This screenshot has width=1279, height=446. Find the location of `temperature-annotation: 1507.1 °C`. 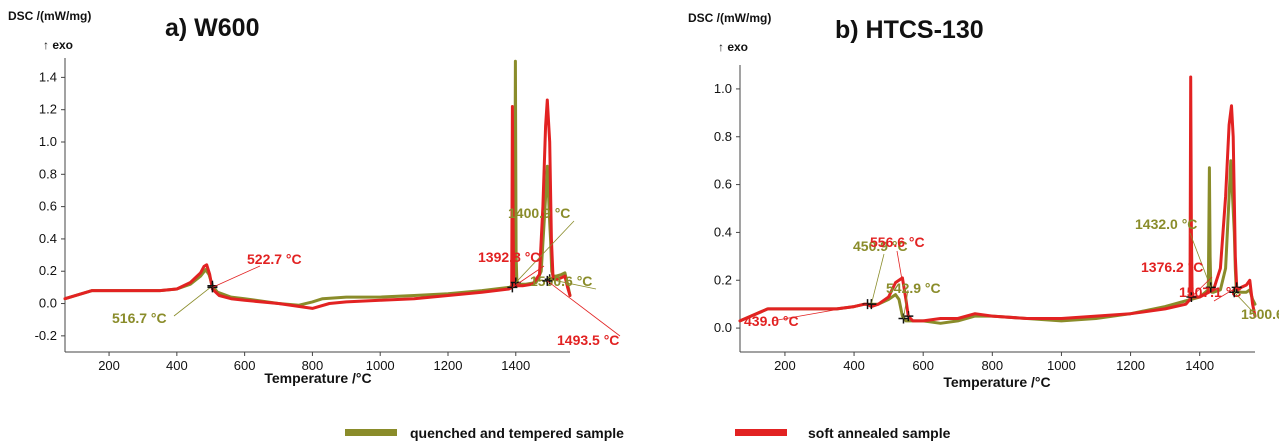

temperature-annotation: 1507.1 °C is located at coordinates (1210, 292).